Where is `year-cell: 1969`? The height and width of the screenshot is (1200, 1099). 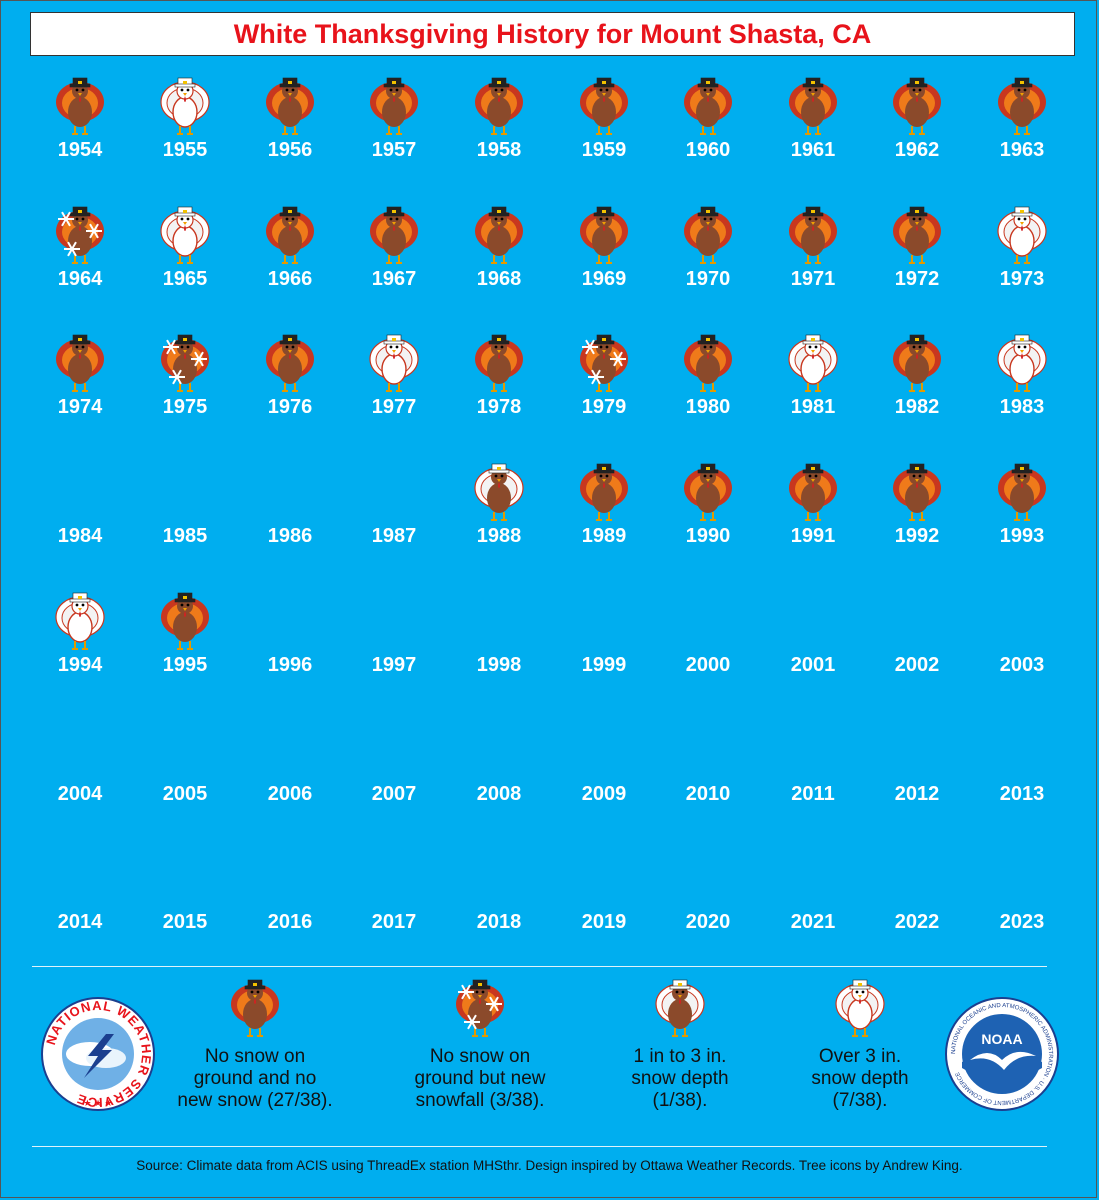
year-cell: 1969 is located at coordinates (604, 265).